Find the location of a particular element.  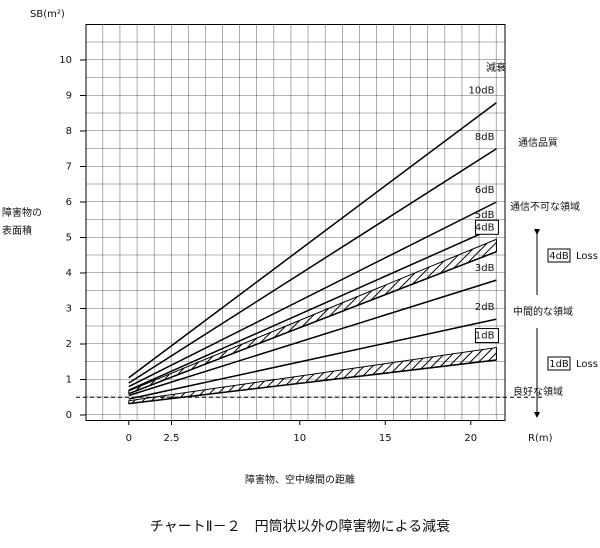

y-tick-label: 1 is located at coordinates (69, 380).